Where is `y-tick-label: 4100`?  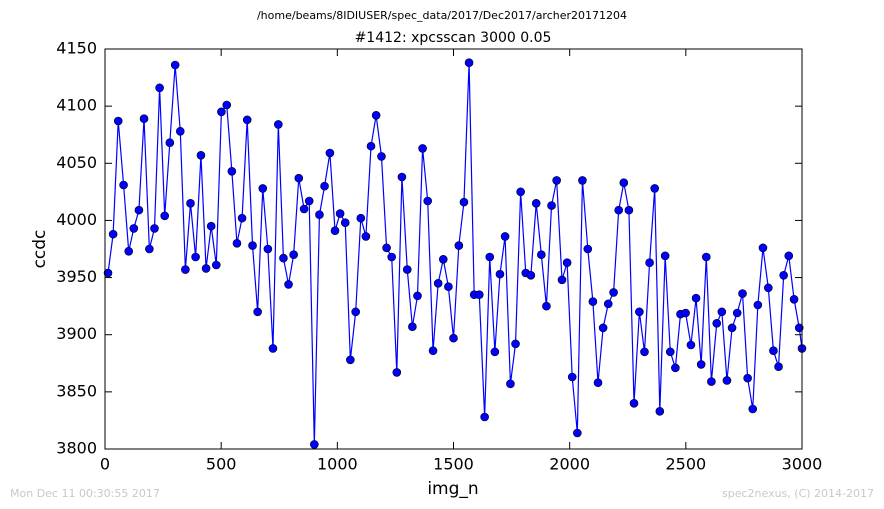
y-tick-label: 4100 is located at coordinates (76, 105).